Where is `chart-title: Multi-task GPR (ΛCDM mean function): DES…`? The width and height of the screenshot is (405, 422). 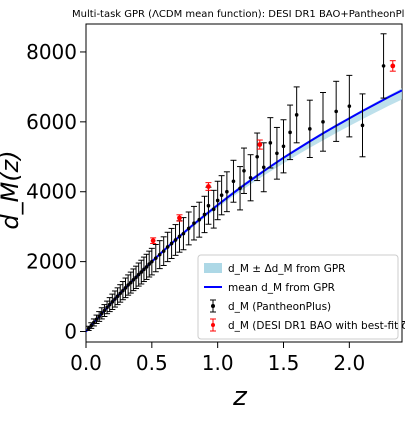
chart-title: Multi-task GPR (ΛCDM mean function): DES… is located at coordinates (238, 14).